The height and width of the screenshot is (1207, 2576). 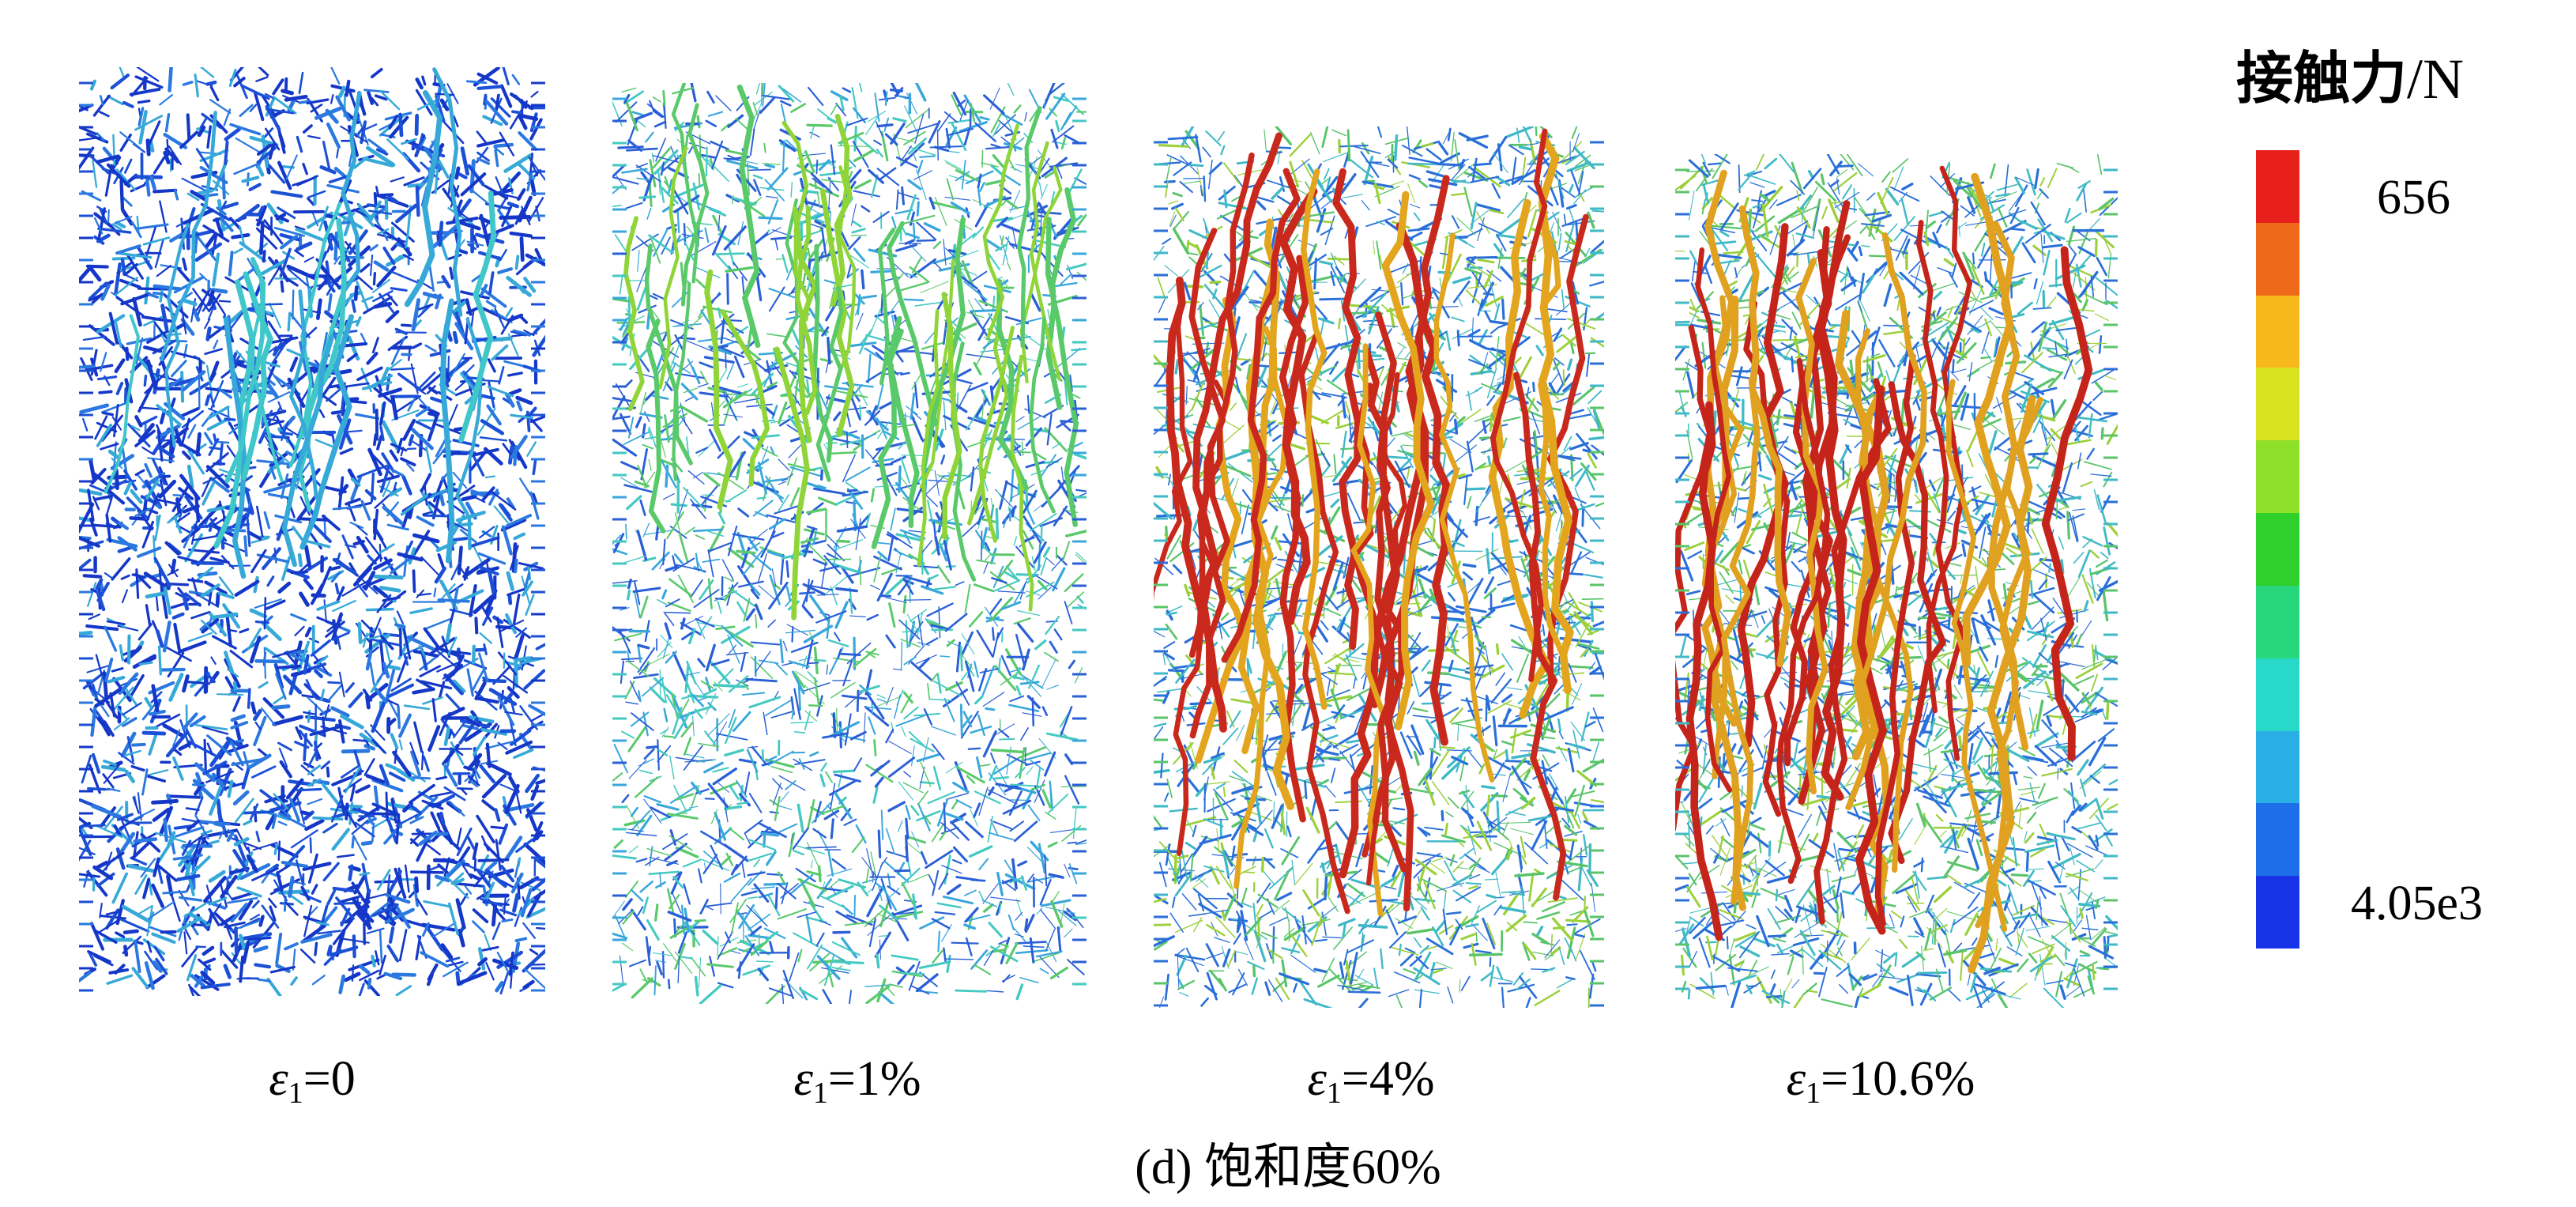 What do you see at coordinates (2350, 78) in the screenshot?
I see `legend-title: 接触力/N` at bounding box center [2350, 78].